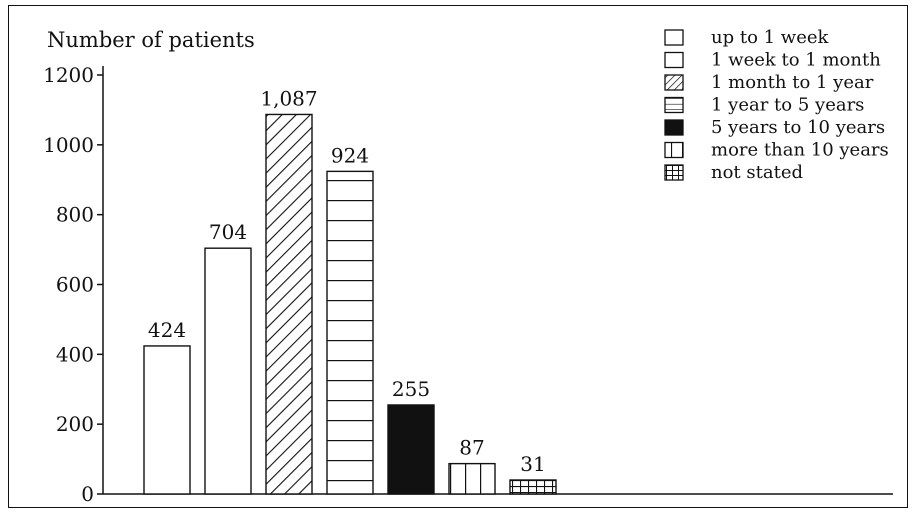 The image size is (915, 513). What do you see at coordinates (532, 464) in the screenshot?
I see `data-label: 31` at bounding box center [532, 464].